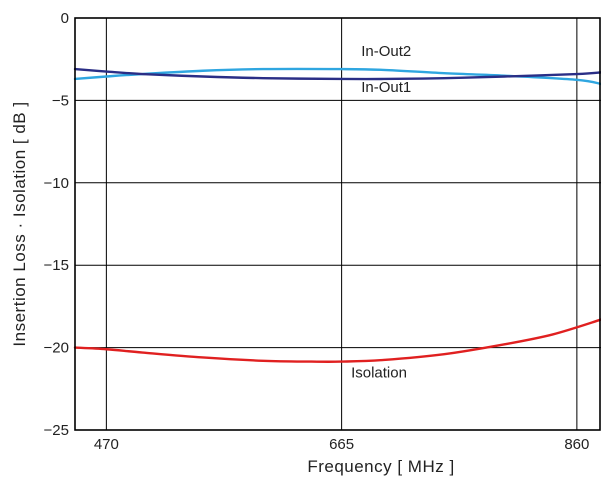 The height and width of the screenshot is (480, 601). What do you see at coordinates (576, 444) in the screenshot?
I see `x-tick-label: 860` at bounding box center [576, 444].